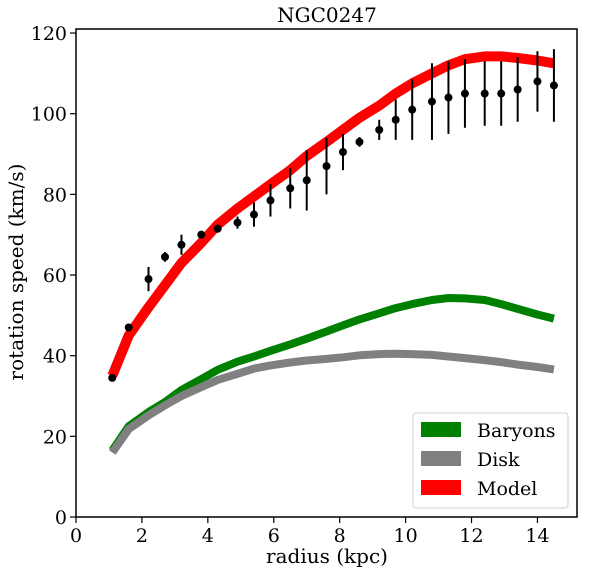 The height and width of the screenshot is (574, 589). What do you see at coordinates (142, 536) in the screenshot?
I see `x-tick-label: 2` at bounding box center [142, 536].